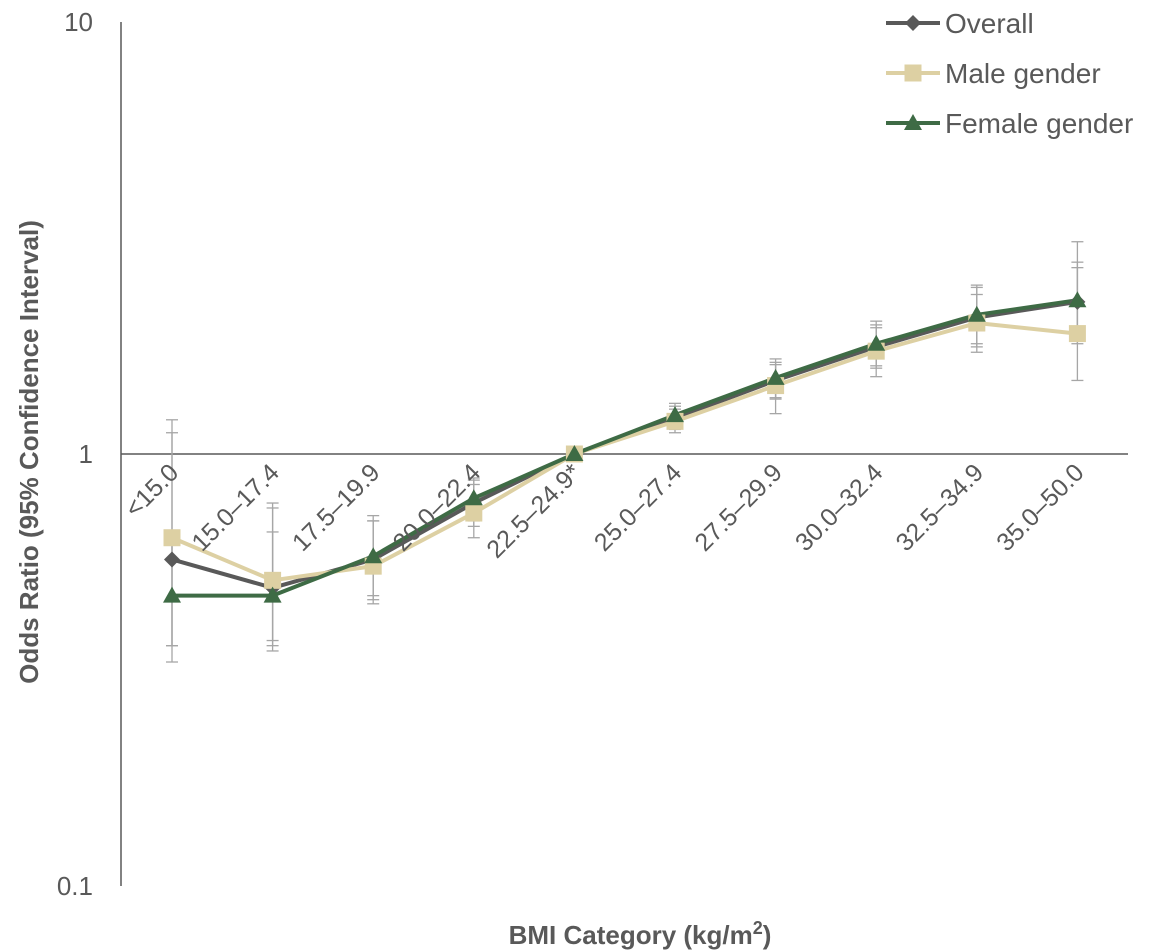  I want to click on x-axis-title-superscript: 2, so click(758, 928).